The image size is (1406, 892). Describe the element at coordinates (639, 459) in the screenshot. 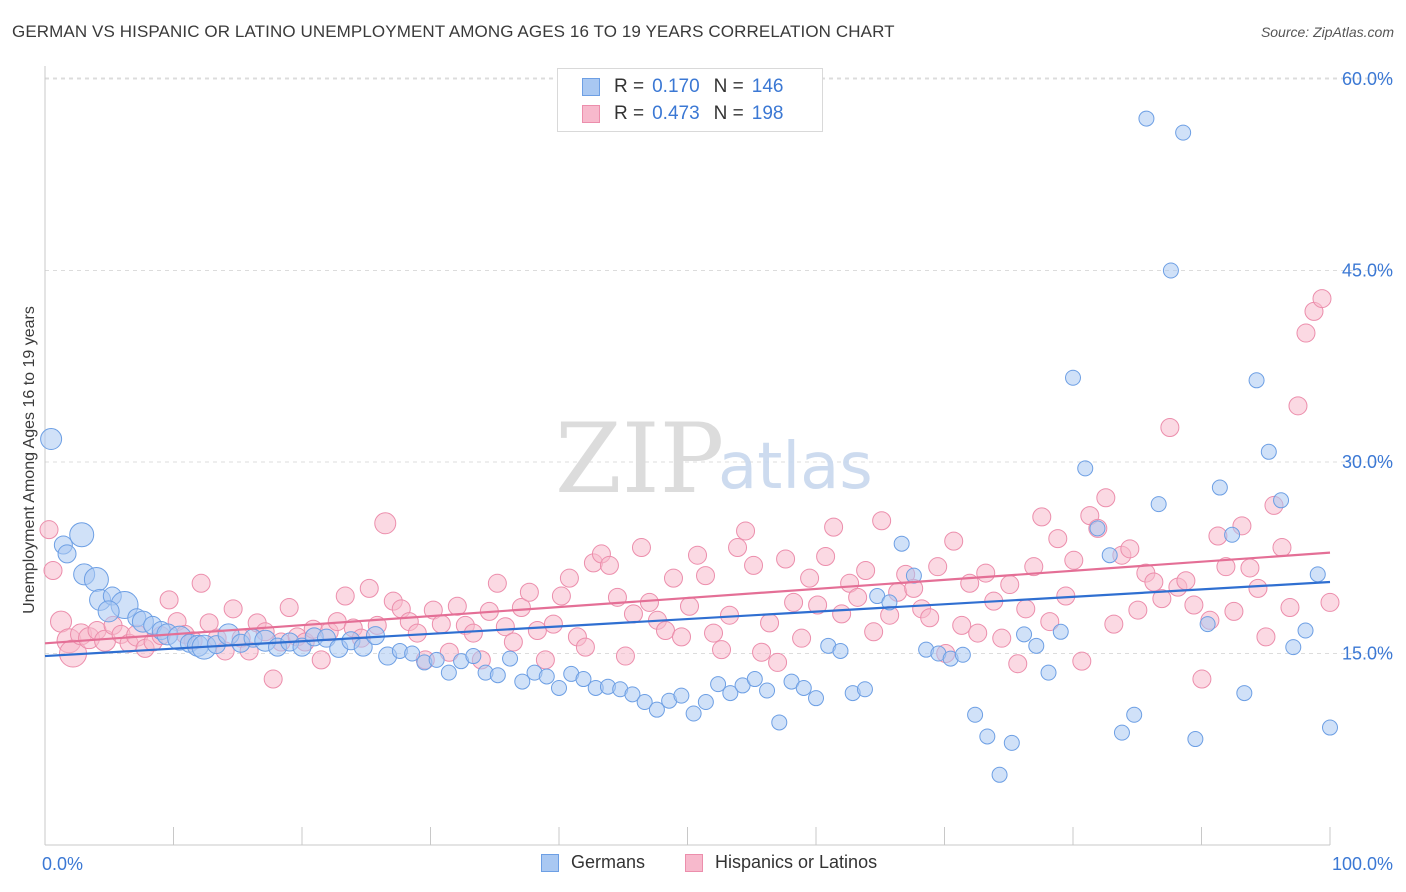

I see `watermark-zip: ZIP` at that location.